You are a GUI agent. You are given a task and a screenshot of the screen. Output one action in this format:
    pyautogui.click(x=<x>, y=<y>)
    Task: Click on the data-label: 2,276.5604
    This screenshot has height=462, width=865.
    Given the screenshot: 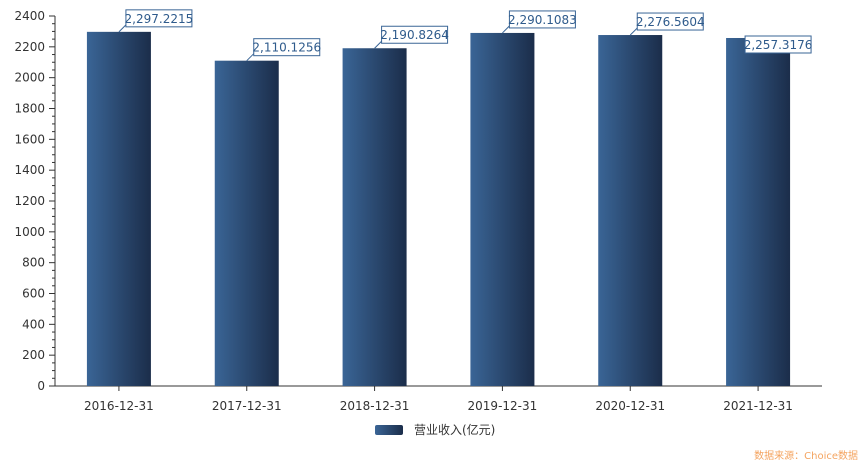 What is the action you would take?
    pyautogui.click(x=670, y=22)
    